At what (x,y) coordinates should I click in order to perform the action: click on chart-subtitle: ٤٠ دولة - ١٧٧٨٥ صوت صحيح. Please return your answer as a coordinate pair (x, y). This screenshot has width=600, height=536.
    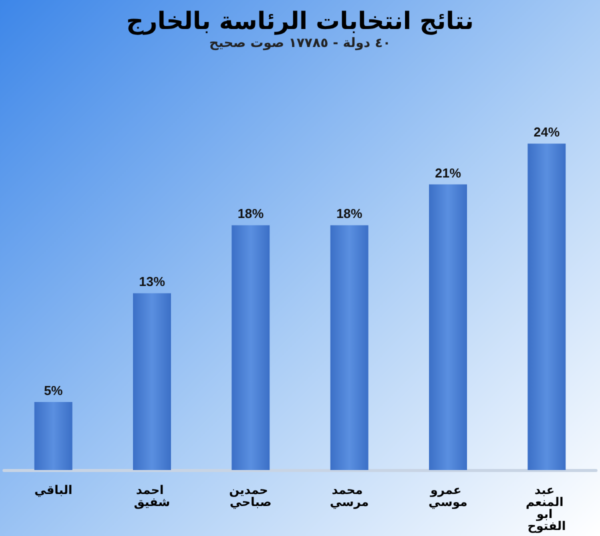
    Looking at the image, I should click on (300, 43).